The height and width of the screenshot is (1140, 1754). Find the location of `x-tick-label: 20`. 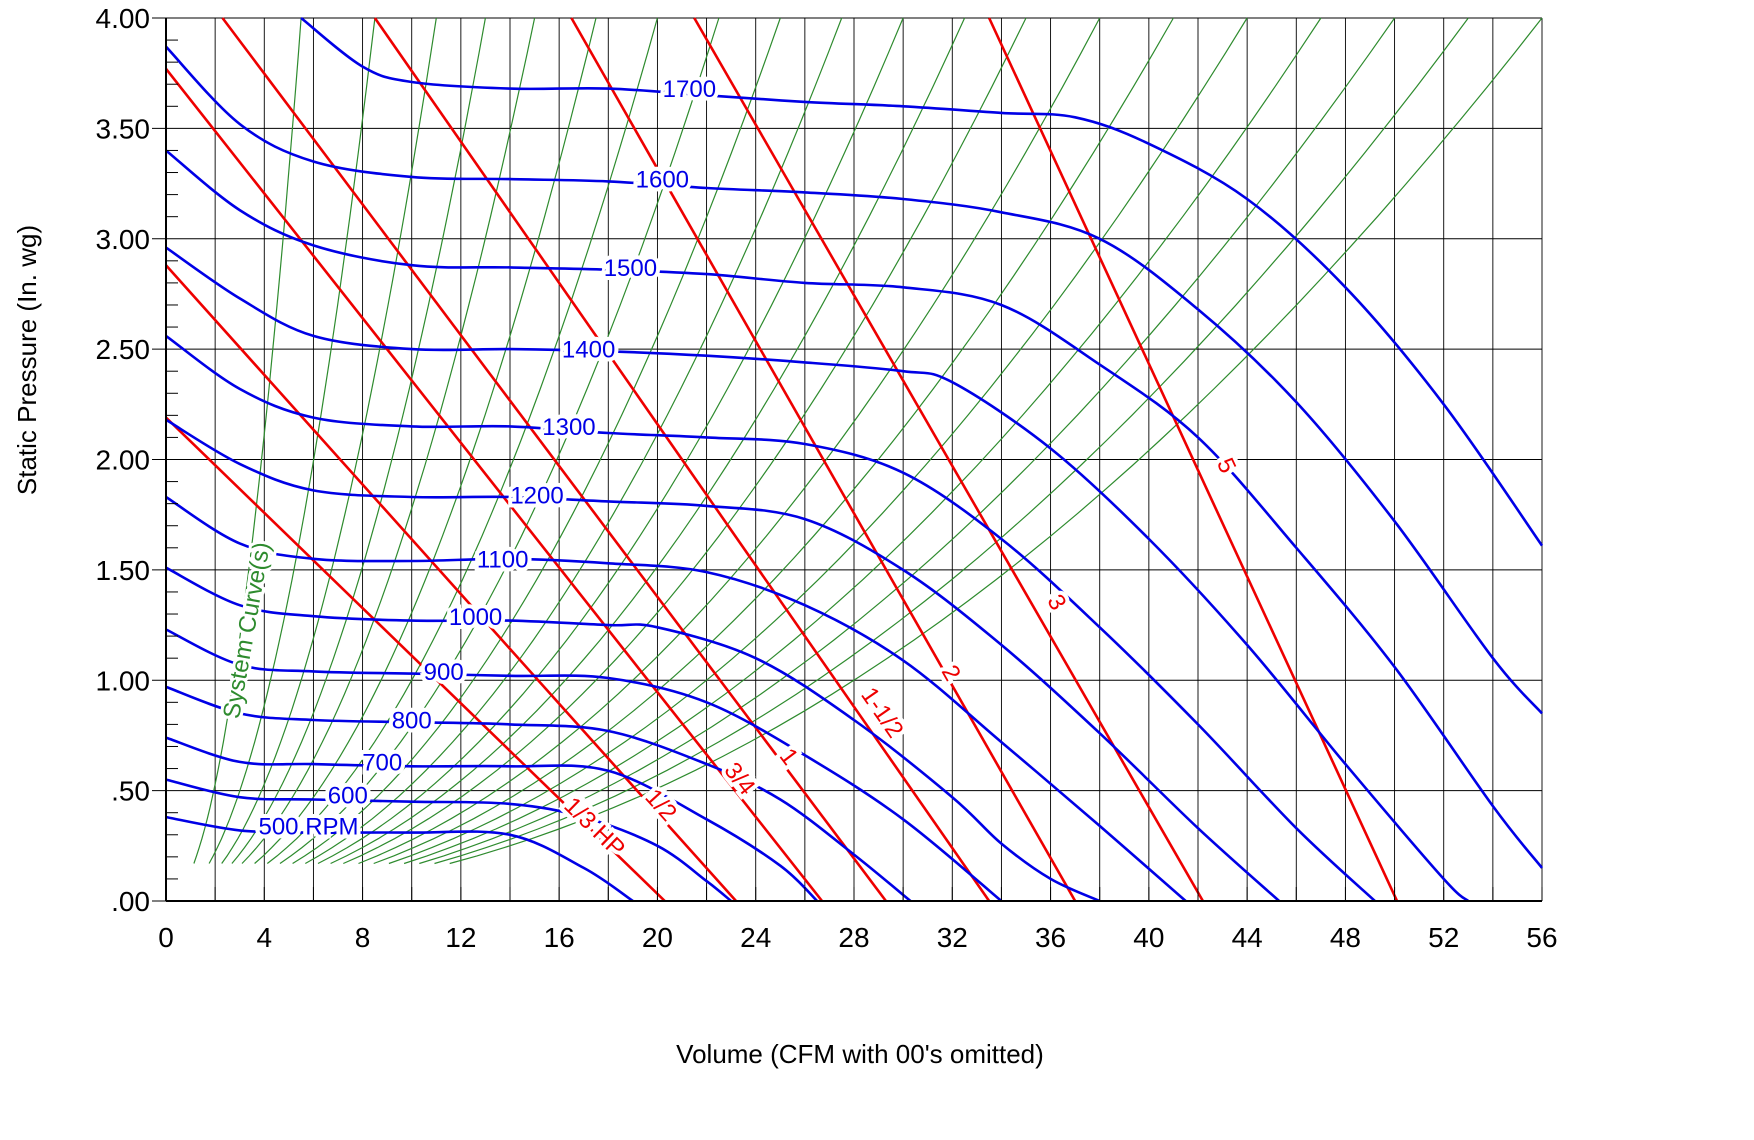

x-tick-label: 20 is located at coordinates (657, 937).